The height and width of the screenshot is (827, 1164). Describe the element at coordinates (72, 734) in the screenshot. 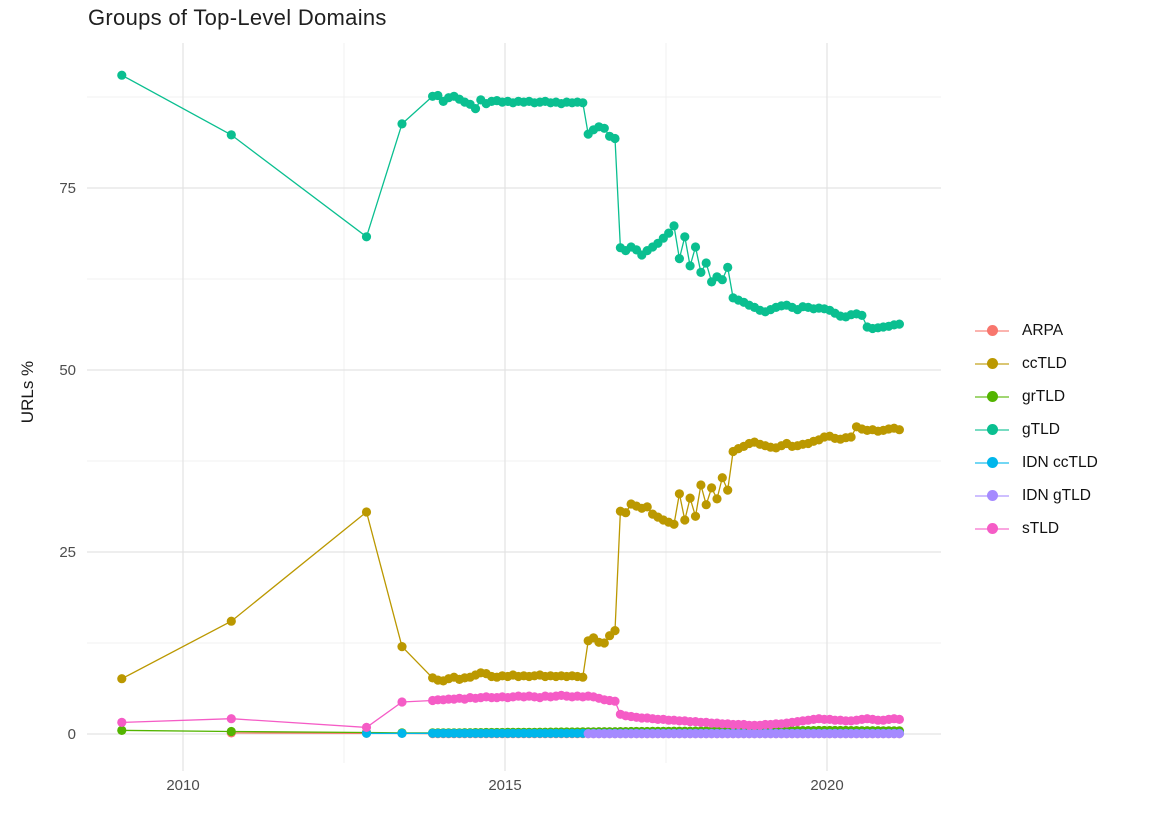

I see `y-tick-label: 0` at that location.